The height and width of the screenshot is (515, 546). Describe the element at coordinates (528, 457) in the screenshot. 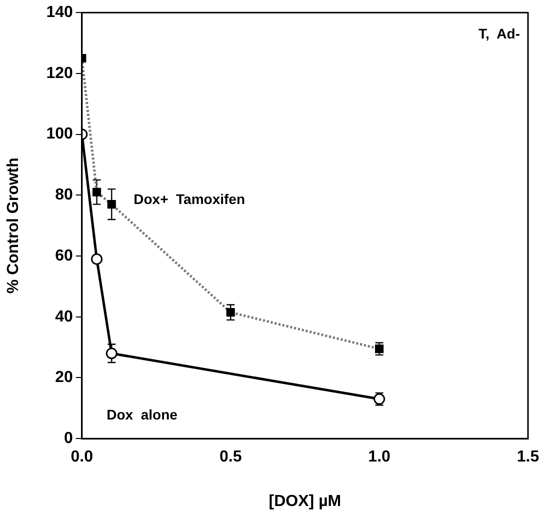

I see `x-tick-label: 1.5` at that location.